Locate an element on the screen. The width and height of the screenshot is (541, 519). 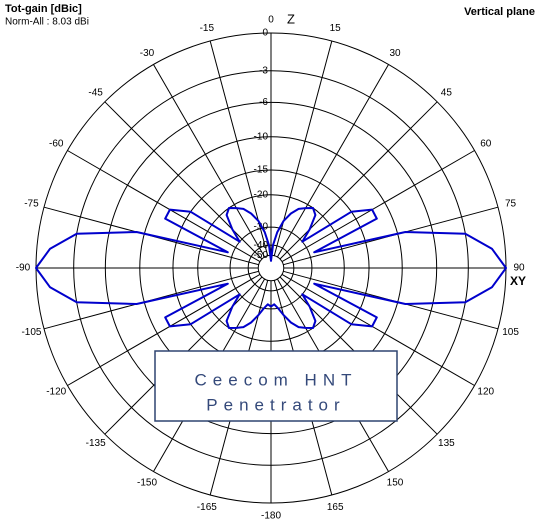
angle-tick-label: 120 is located at coordinates (485, 392).